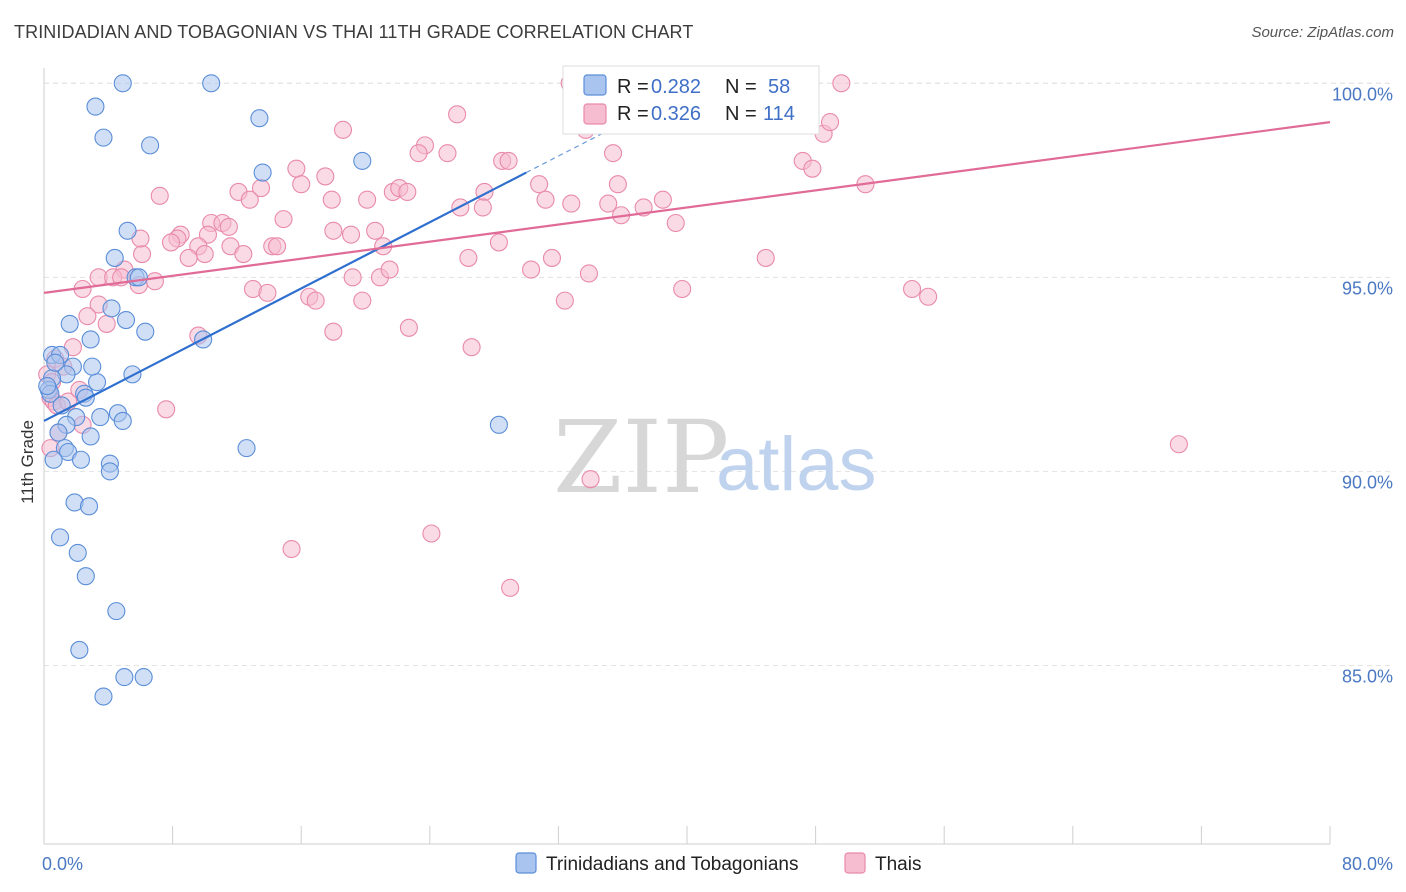  What do you see at coordinates (641, 457) in the screenshot?
I see `watermark-zip: ZIP` at bounding box center [641, 457].